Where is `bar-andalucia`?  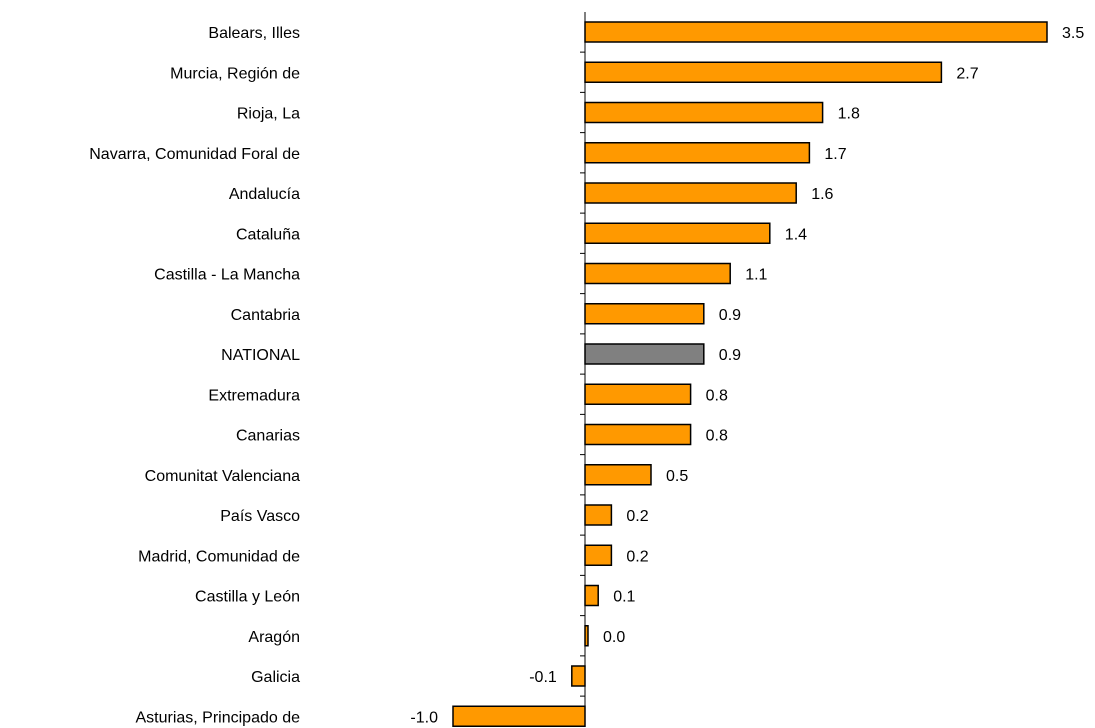 bar-andalucia is located at coordinates (690, 193).